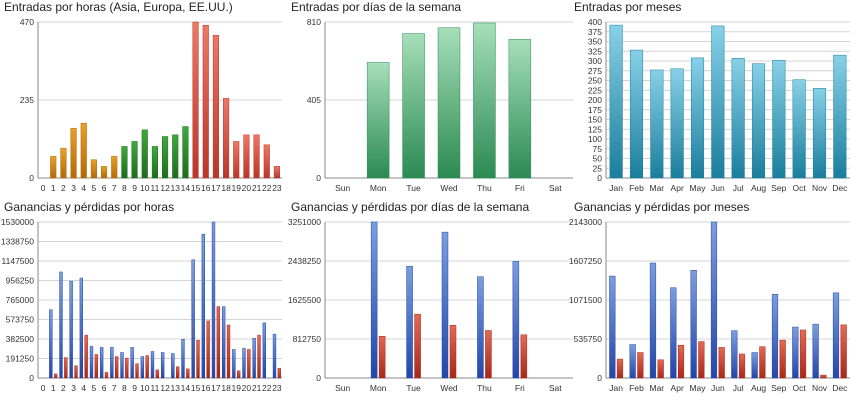 The height and width of the screenshot is (400, 860). What do you see at coordinates (800, 188) in the screenshot?
I see `x-tick-label: Oct` at bounding box center [800, 188].